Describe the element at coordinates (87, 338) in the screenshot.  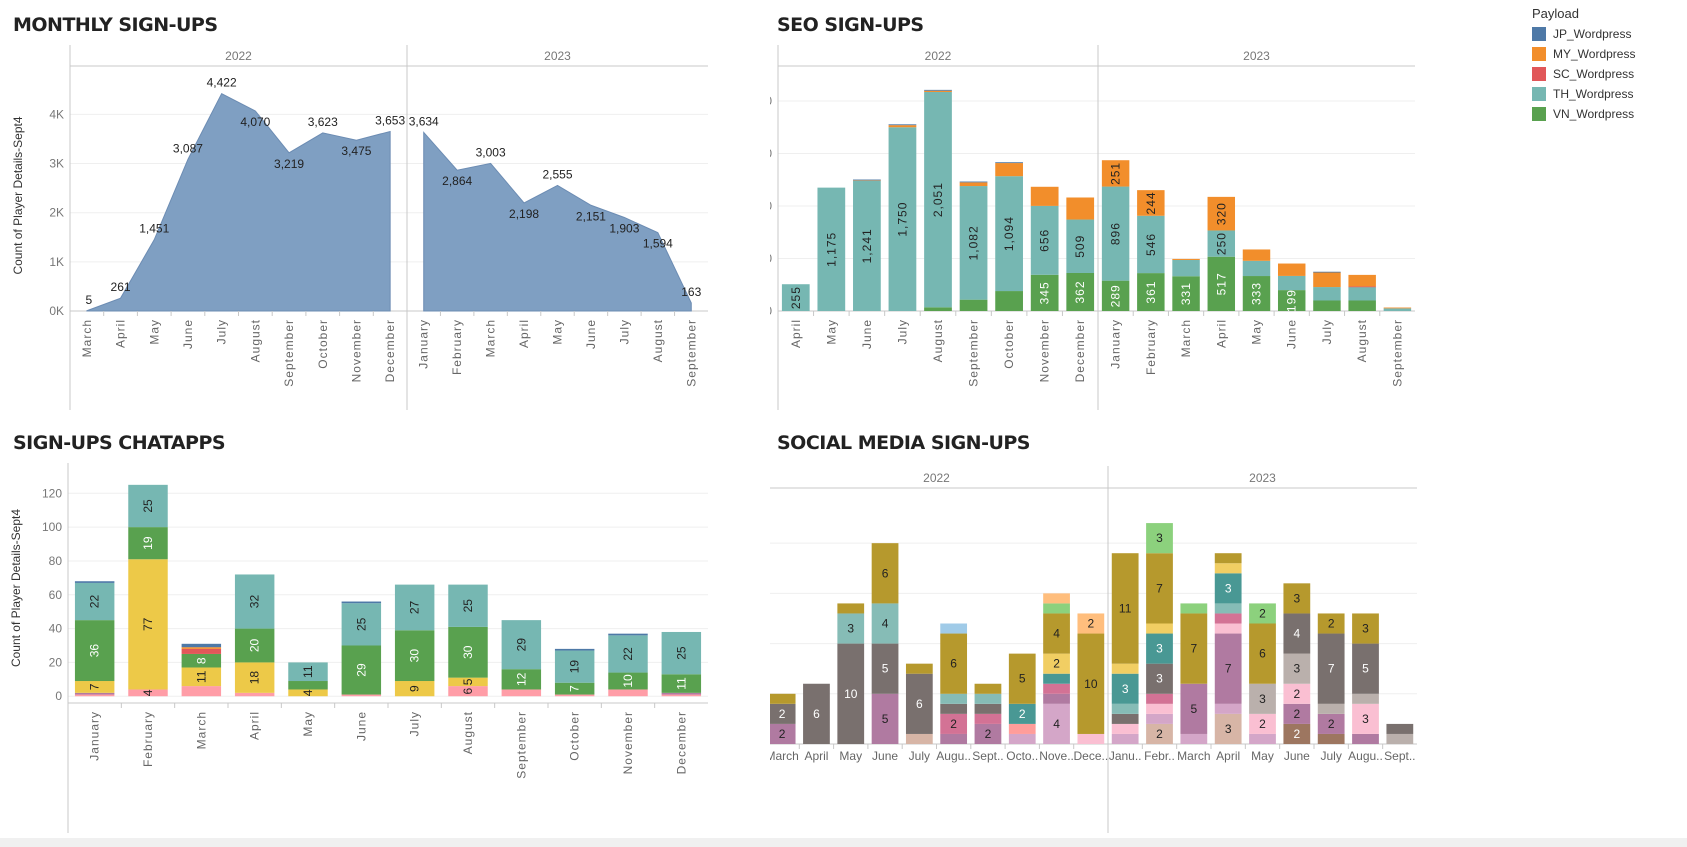
I see `x-tick-label: March` at that location.